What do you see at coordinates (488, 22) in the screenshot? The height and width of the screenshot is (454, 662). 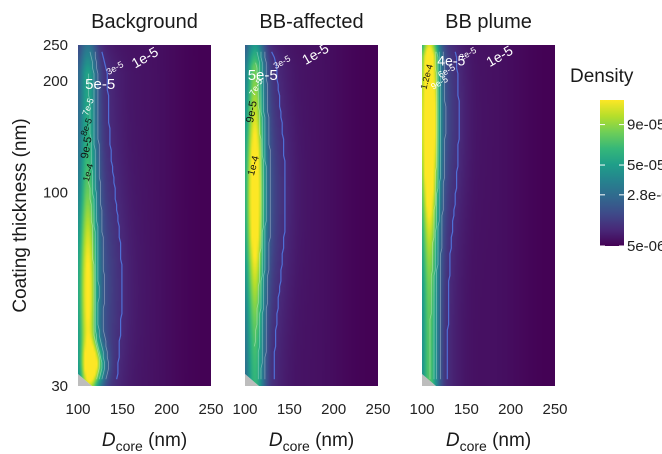 I see `panel-title: BB plume` at bounding box center [488, 22].